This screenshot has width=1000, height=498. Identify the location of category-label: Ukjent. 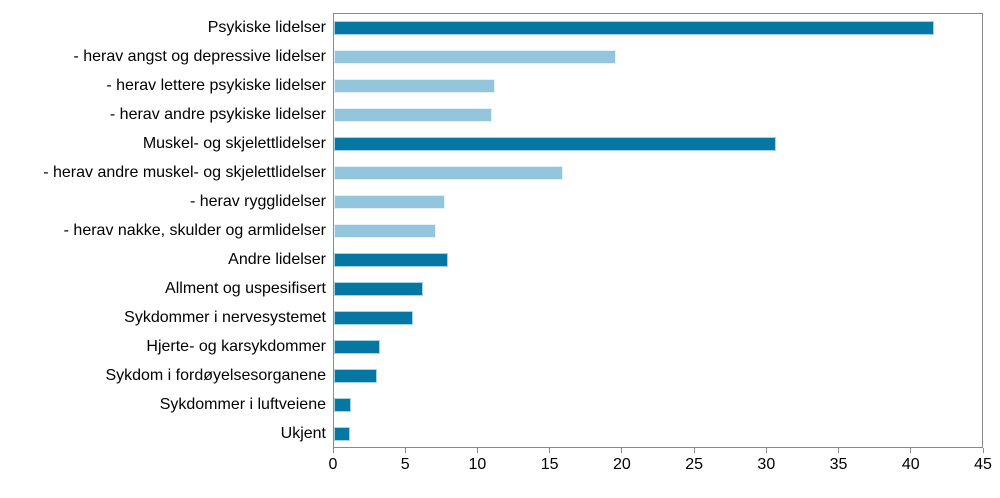
(303, 433).